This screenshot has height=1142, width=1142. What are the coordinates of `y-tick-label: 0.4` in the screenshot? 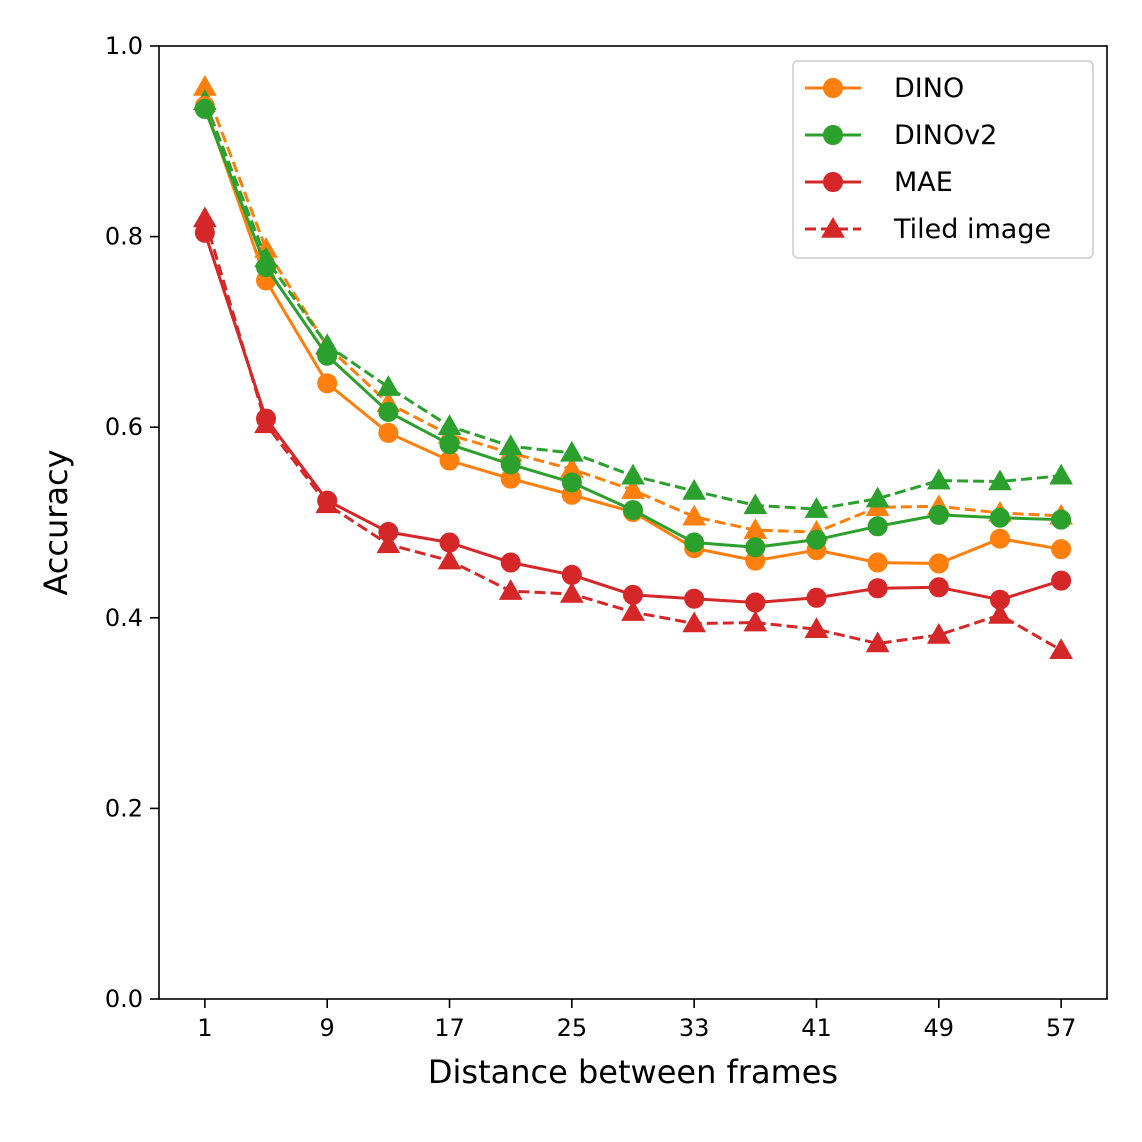 It's located at (124, 618).